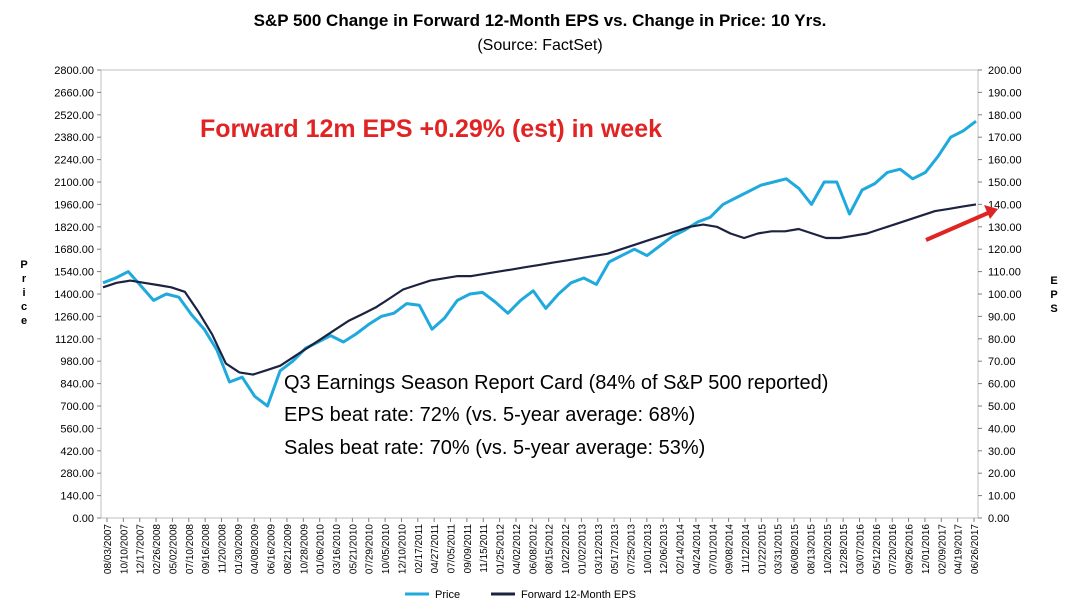 This screenshot has width=1079, height=610. I want to click on x-tick-label: 01/30/2009, so click(239, 549).